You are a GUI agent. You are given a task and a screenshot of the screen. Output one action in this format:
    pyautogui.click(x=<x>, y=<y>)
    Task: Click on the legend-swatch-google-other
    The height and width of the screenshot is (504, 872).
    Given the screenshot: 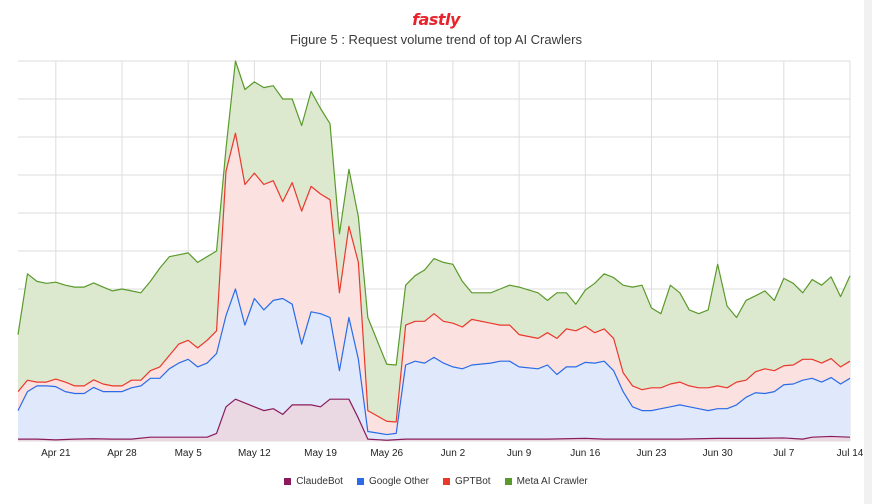 What is the action you would take?
    pyautogui.click(x=360, y=481)
    